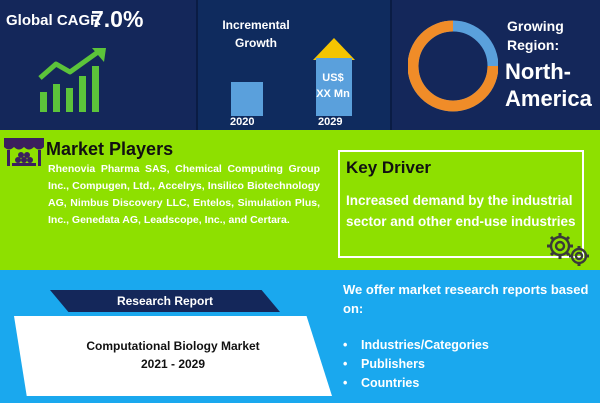 Image resolution: width=600 pixels, height=403 pixels. I want to click on market-players-title: Market Players, so click(110, 149).